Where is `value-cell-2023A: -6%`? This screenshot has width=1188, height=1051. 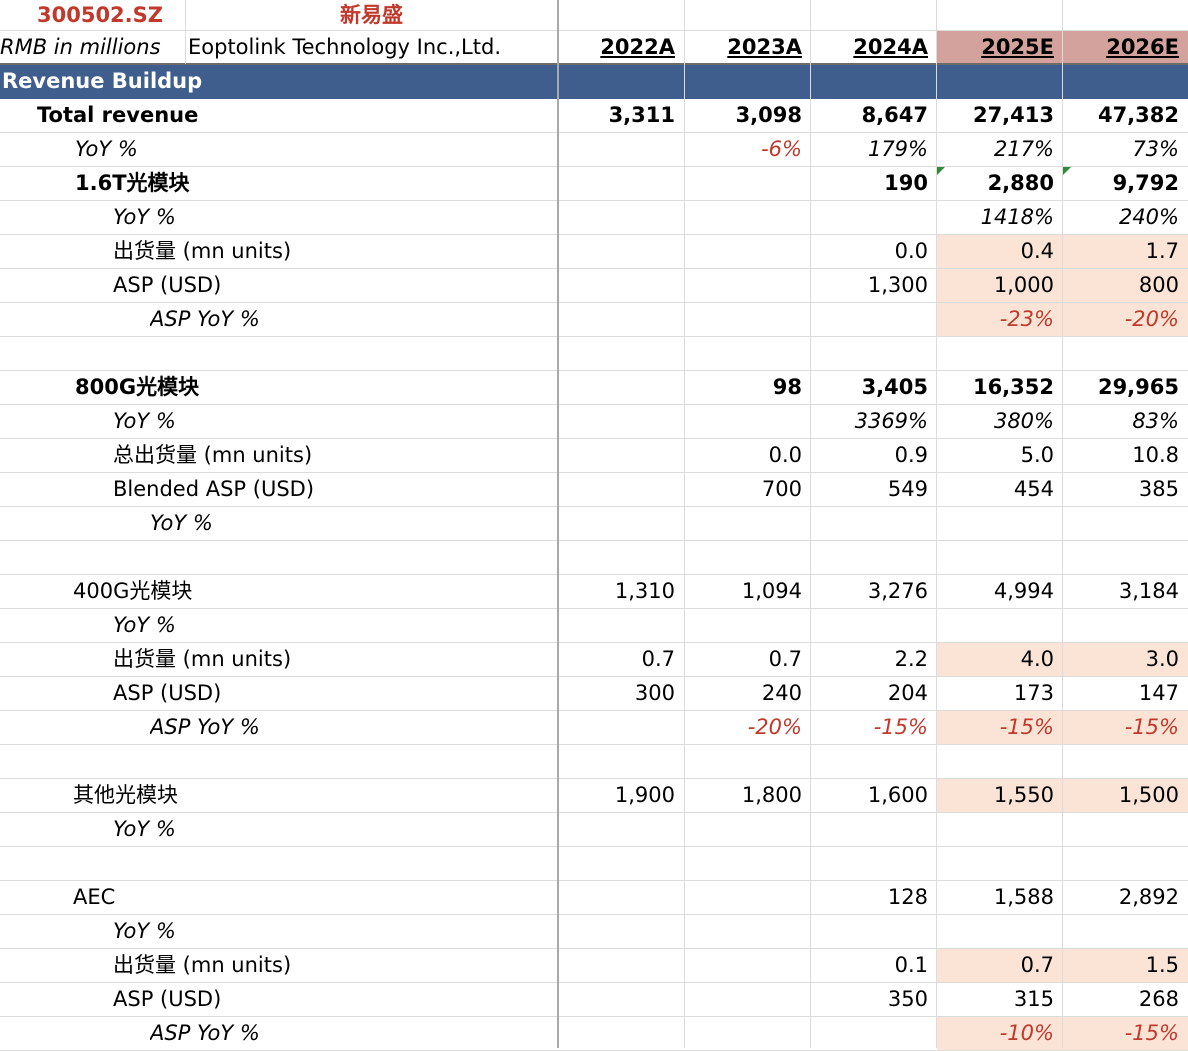
value-cell-2023A: -6% is located at coordinates (781, 149).